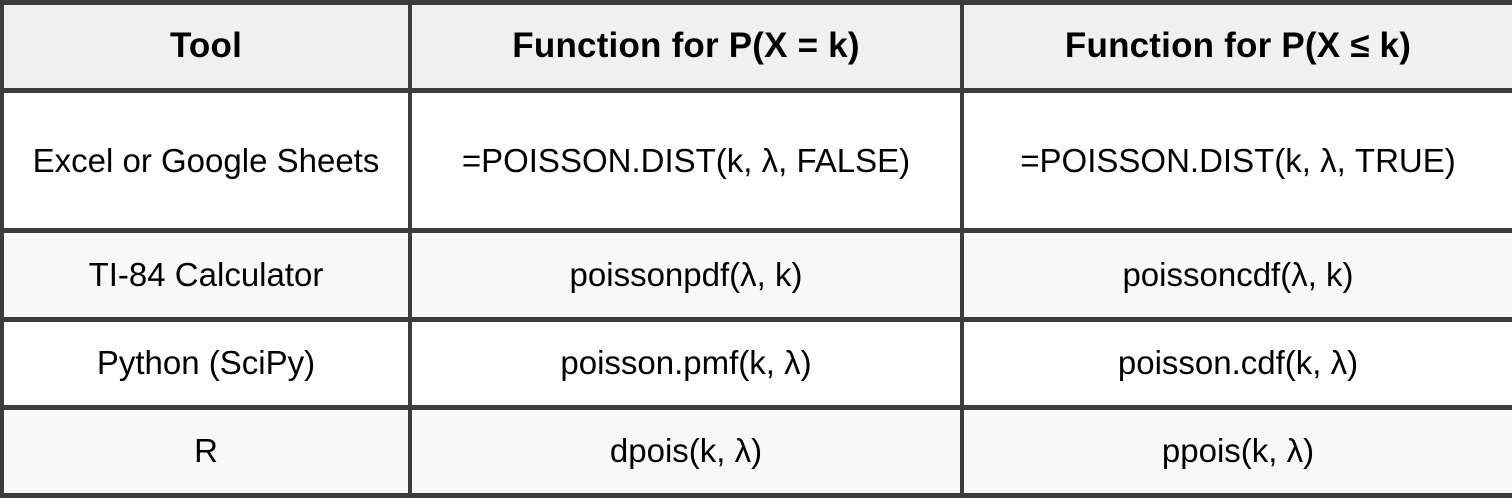 Image resolution: width=1512 pixels, height=498 pixels. I want to click on cell-cdf-text: poisson.cdf(k, λ), so click(1238, 363).